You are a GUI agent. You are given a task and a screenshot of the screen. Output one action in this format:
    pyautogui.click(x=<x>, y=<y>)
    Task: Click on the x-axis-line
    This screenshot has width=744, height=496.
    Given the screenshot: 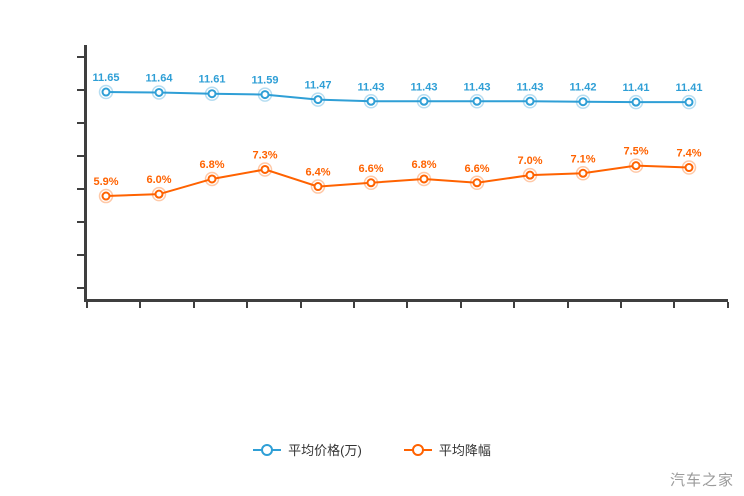 What is the action you would take?
    pyautogui.click(x=406, y=300)
    